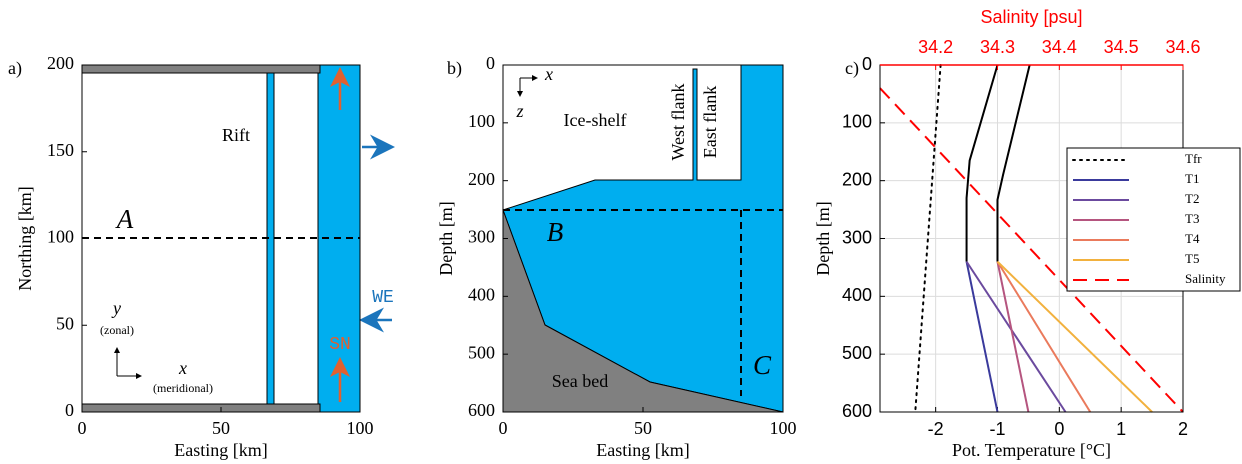 This screenshot has height=464, width=1242. What do you see at coordinates (997, 429) in the screenshot?
I see `x-tick-label: -1` at bounding box center [997, 429].